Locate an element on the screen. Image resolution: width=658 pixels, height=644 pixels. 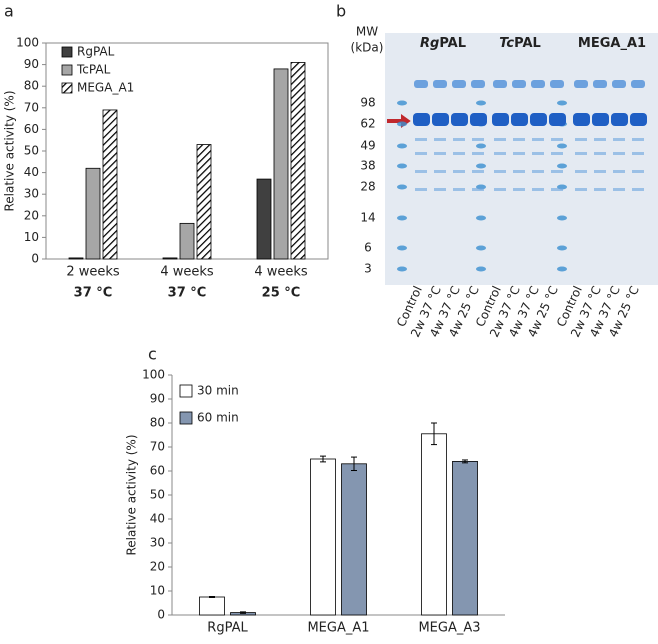
x-tick-label: 2 weeks is located at coordinates (93, 272).